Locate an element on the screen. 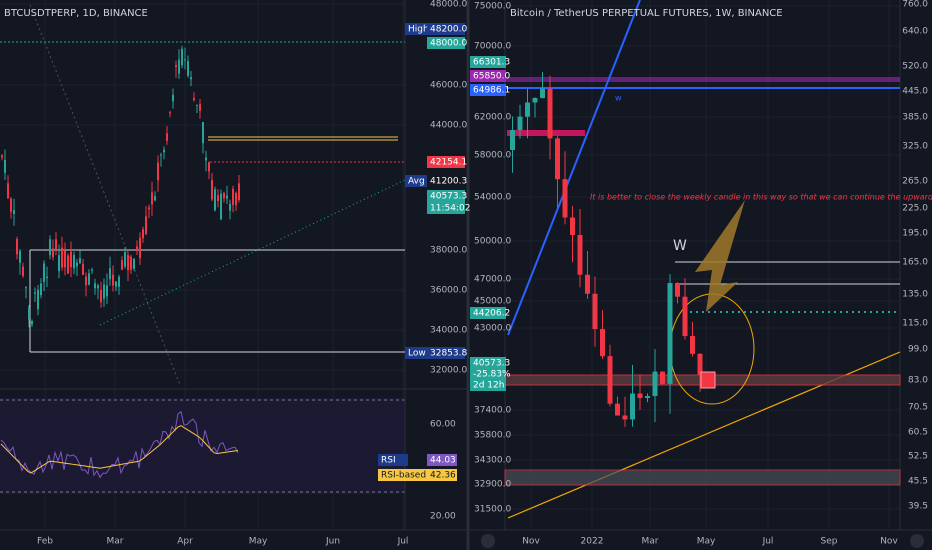  right-axis-label: 165.0 is located at coordinates (915, 263).